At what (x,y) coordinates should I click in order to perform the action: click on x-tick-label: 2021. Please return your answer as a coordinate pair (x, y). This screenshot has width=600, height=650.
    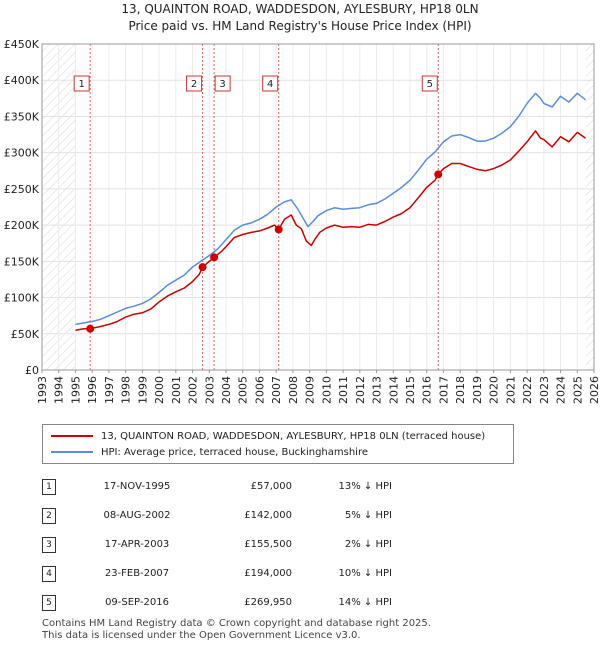
    Looking at the image, I should click on (510, 390).